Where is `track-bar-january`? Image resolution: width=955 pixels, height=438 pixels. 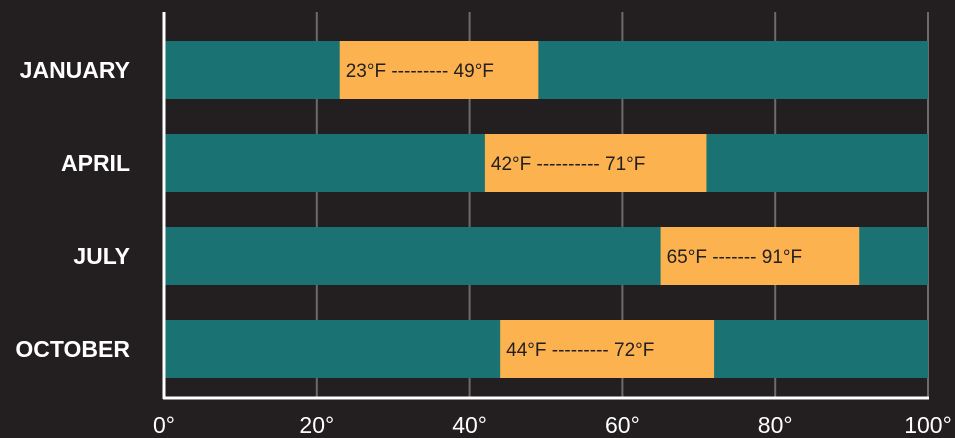
track-bar-january is located at coordinates (546, 70).